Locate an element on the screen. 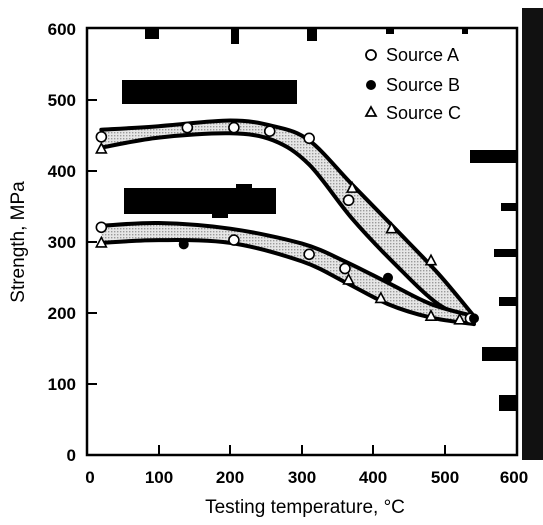  y-tick-label: 100 is located at coordinates (62, 384).